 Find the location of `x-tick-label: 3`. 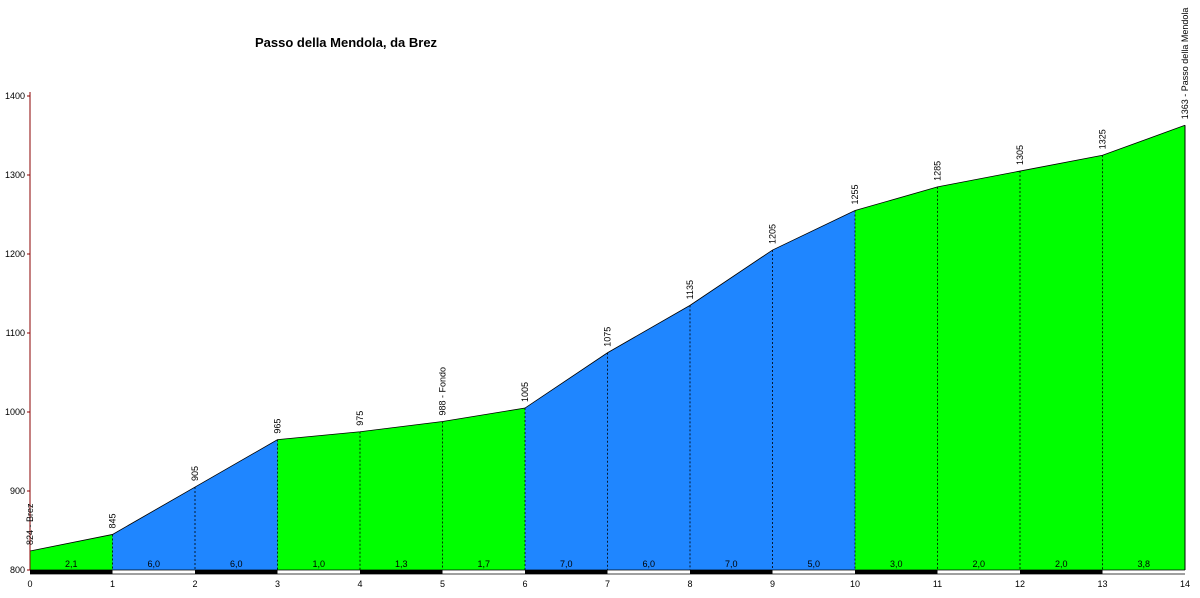

x-tick-label: 3 is located at coordinates (277, 584).